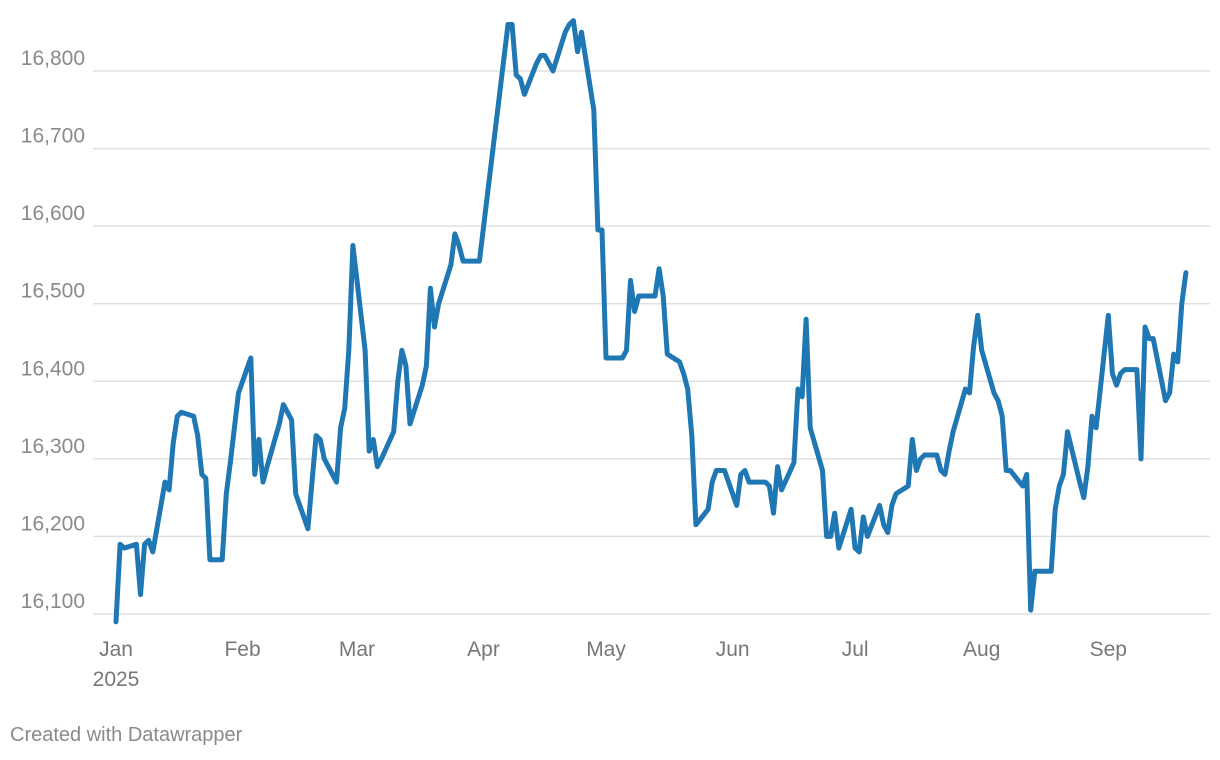  I want to click on x-tick-label: Sep, so click(1108, 649).